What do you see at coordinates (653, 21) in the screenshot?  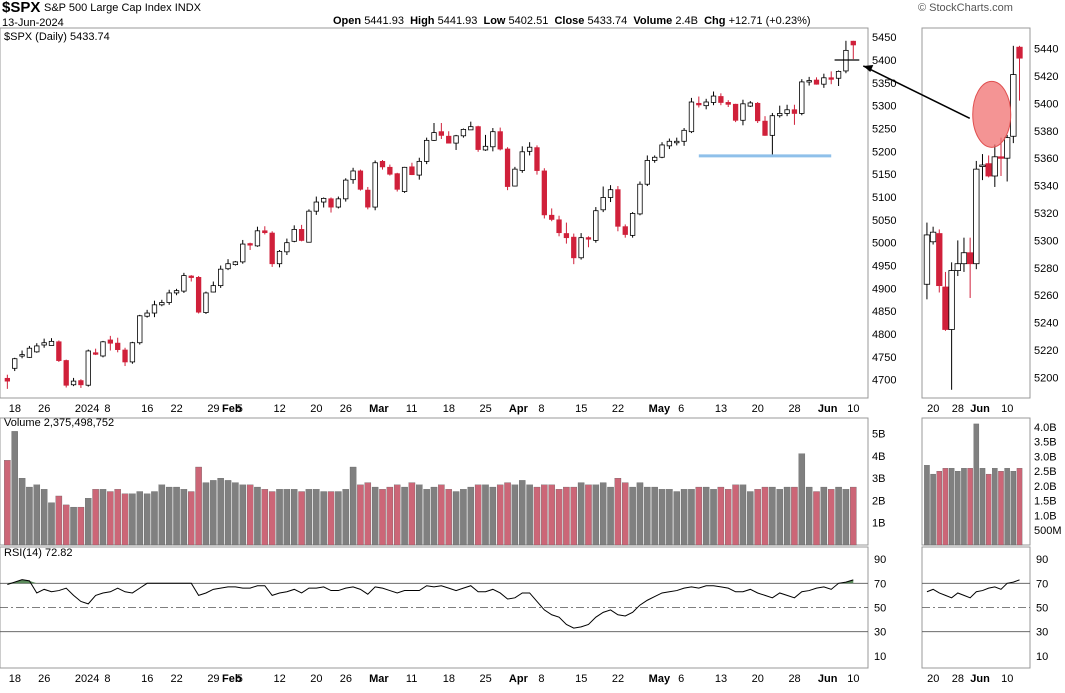 I see `volume-label: Volume` at bounding box center [653, 21].